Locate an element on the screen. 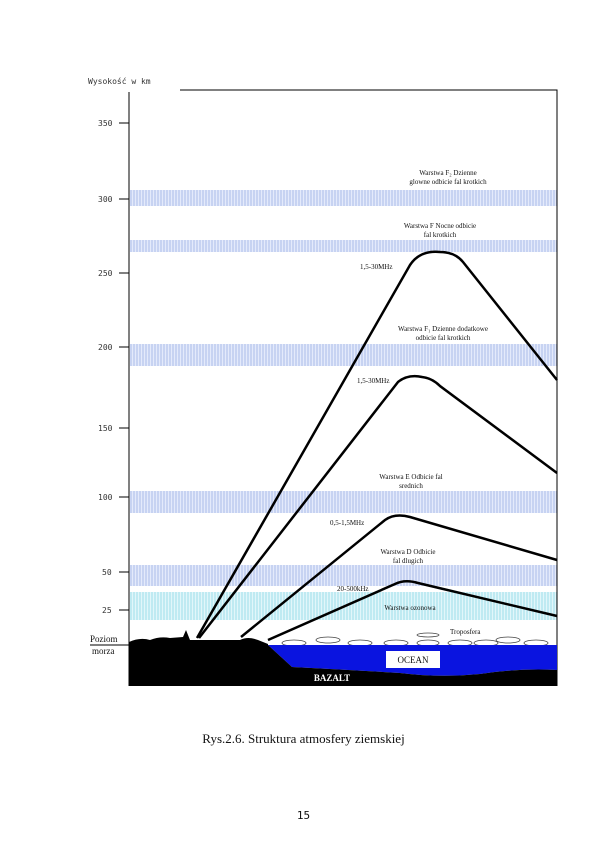 The width and height of the screenshot is (607, 864). ray-d is located at coordinates (412, 611).